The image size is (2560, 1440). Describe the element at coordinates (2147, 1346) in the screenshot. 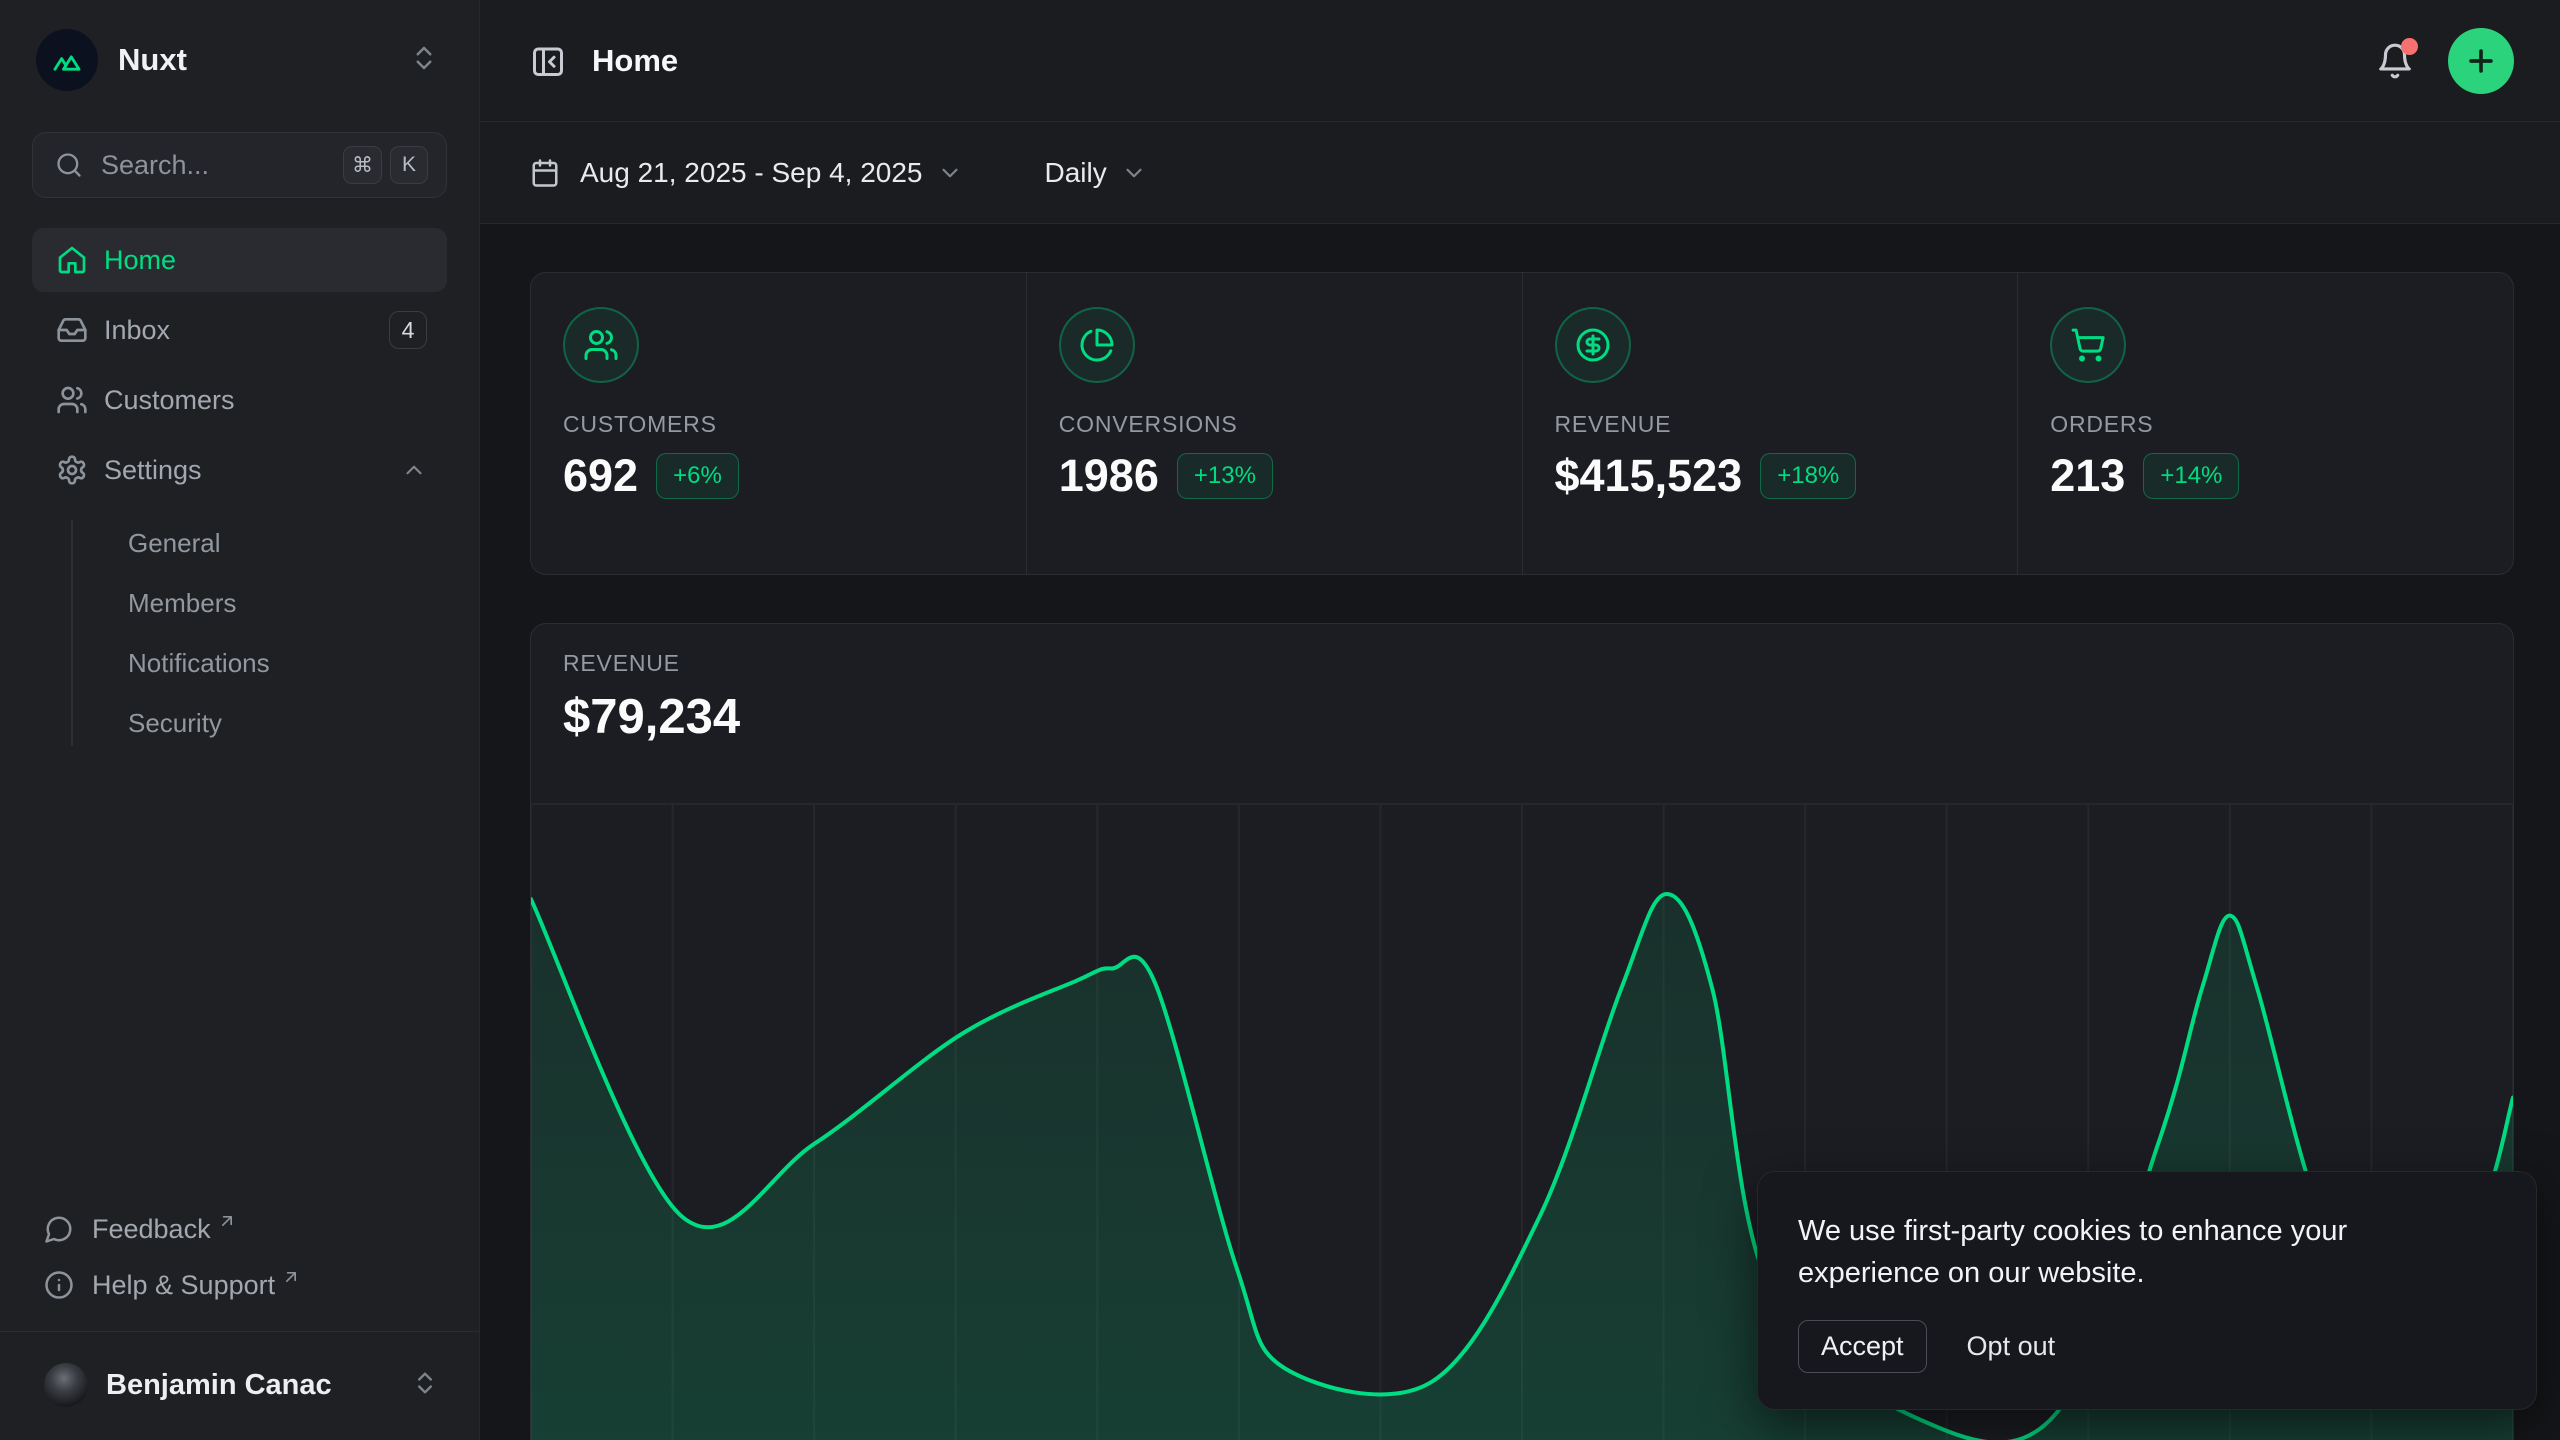

I see `cookie-actions: Accept Opt out` at that location.